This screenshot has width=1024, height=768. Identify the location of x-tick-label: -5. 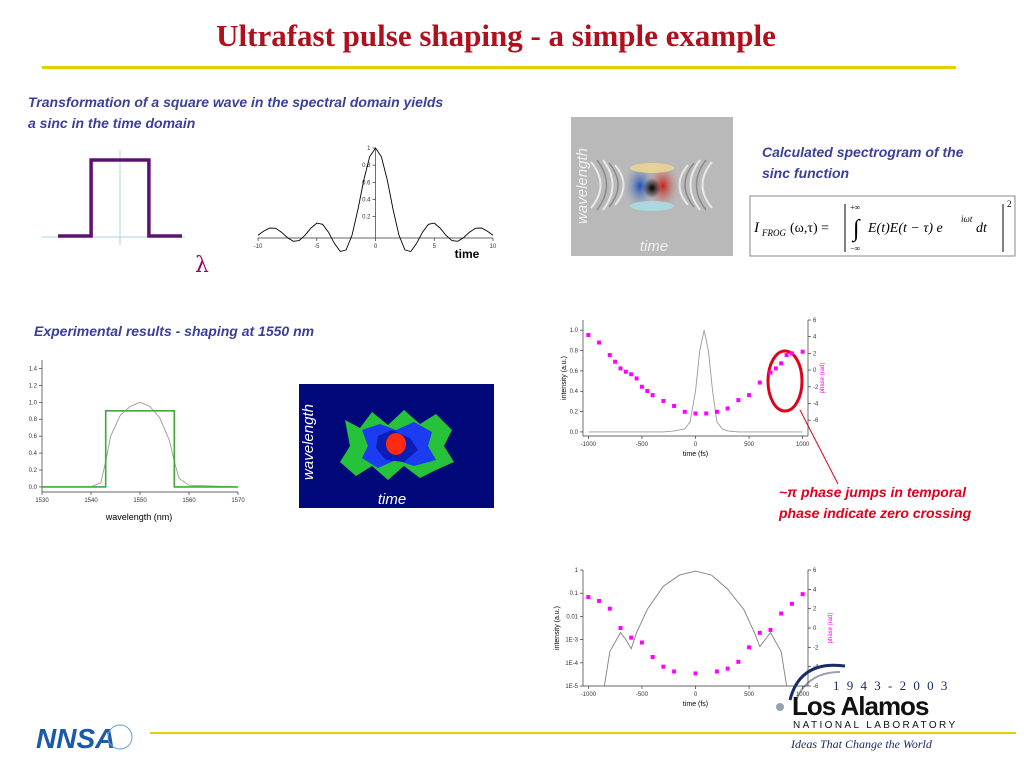
(317, 247).